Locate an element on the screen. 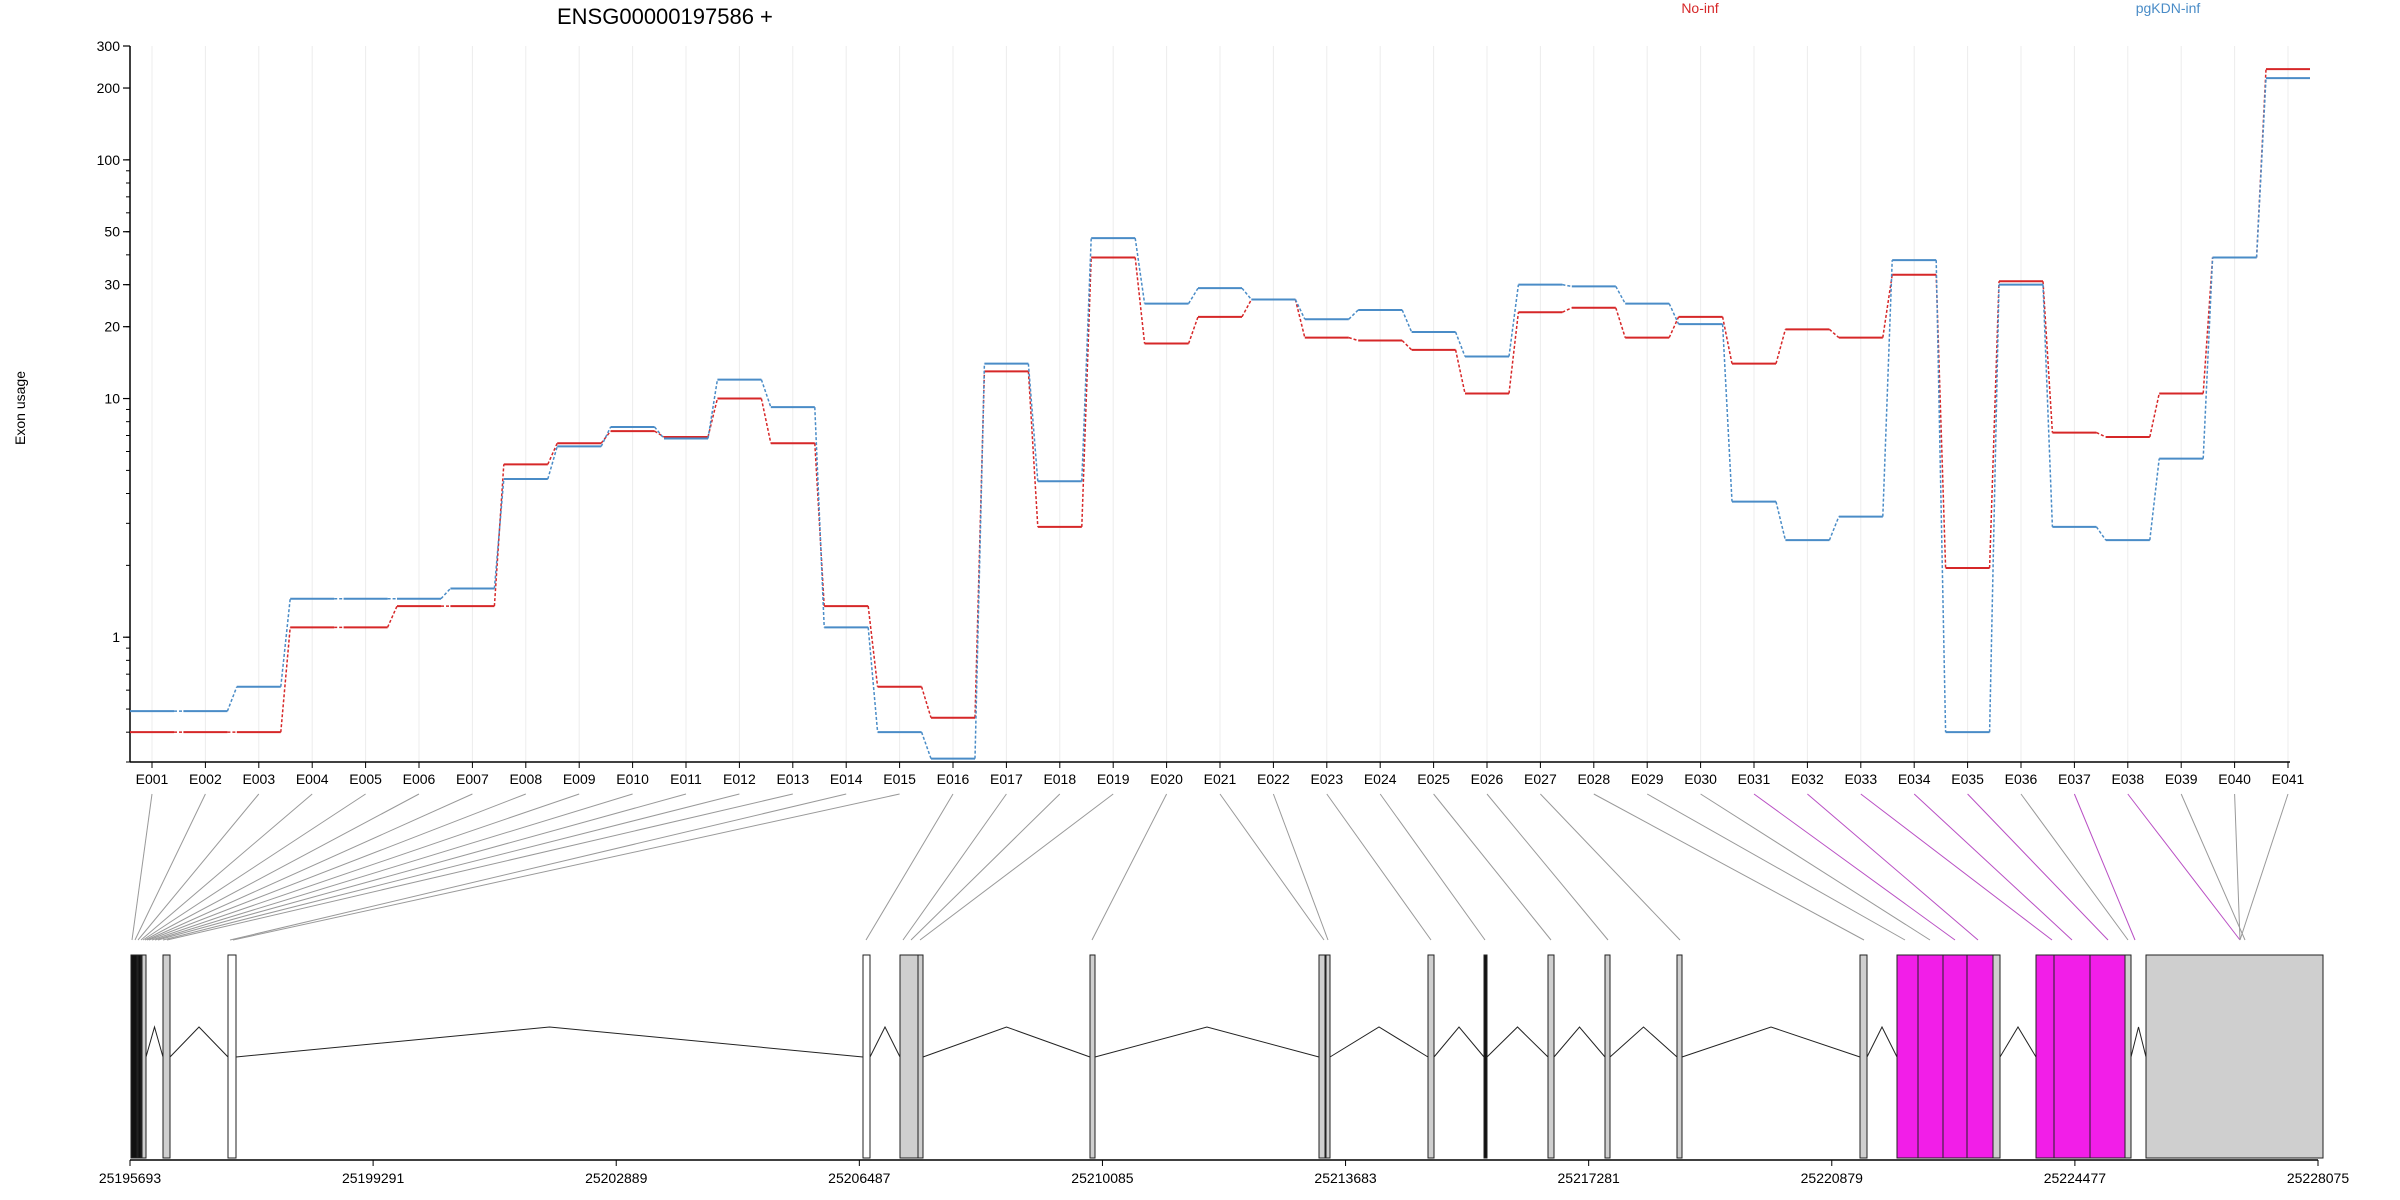 This screenshot has height=1200, width=2400. legend-pgkdn-inf: pgKDN-inf is located at coordinates (2168, 8).